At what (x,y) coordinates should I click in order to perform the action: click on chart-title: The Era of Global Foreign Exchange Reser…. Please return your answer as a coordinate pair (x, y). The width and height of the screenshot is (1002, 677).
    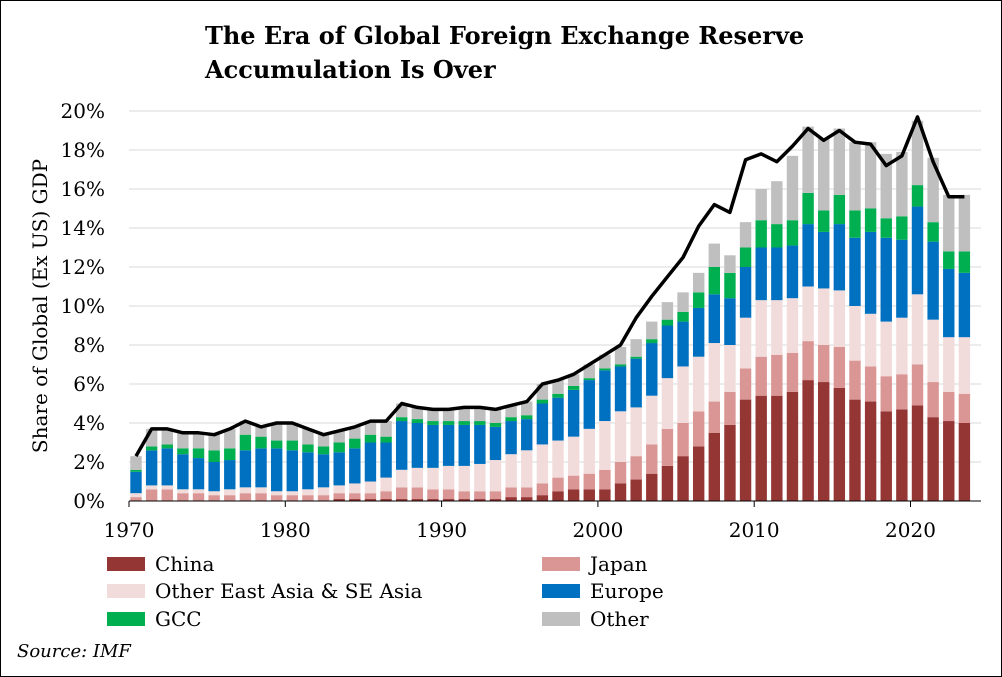
    Looking at the image, I should click on (535, 53).